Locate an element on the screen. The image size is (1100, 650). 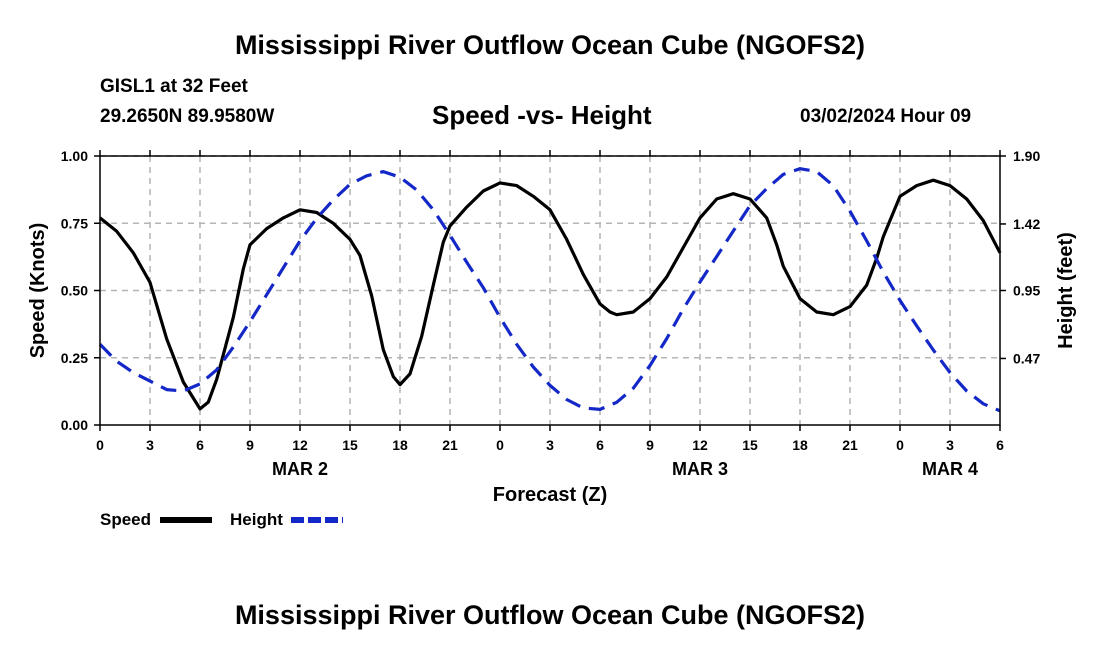
y-tick-label: 0.25 is located at coordinates (74, 358).